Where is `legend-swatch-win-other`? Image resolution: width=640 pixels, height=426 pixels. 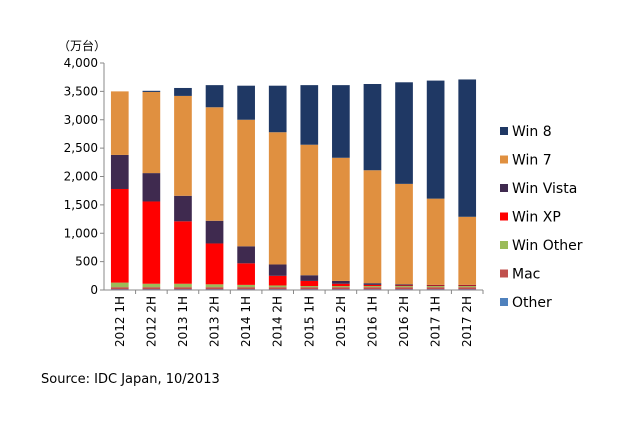
legend-swatch-win-other is located at coordinates (504, 245).